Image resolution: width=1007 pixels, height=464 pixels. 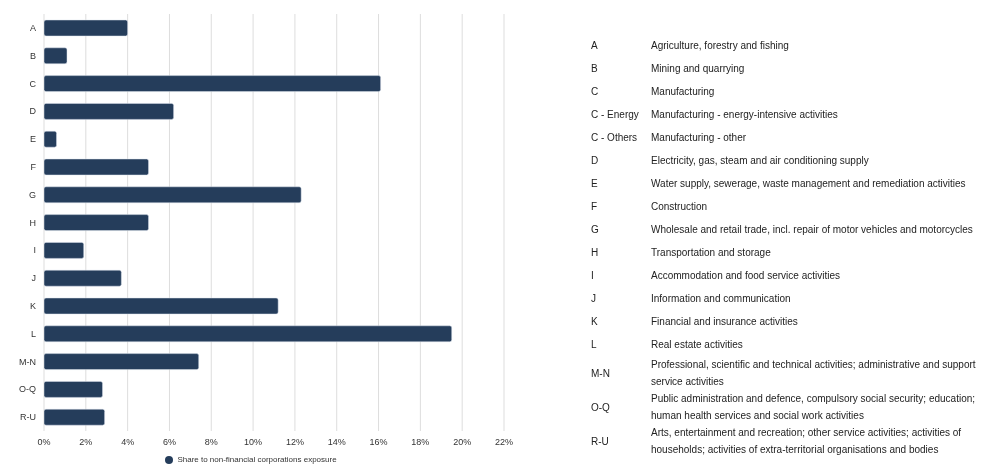 I want to click on x-tick-label: 20%, so click(x=462, y=442).